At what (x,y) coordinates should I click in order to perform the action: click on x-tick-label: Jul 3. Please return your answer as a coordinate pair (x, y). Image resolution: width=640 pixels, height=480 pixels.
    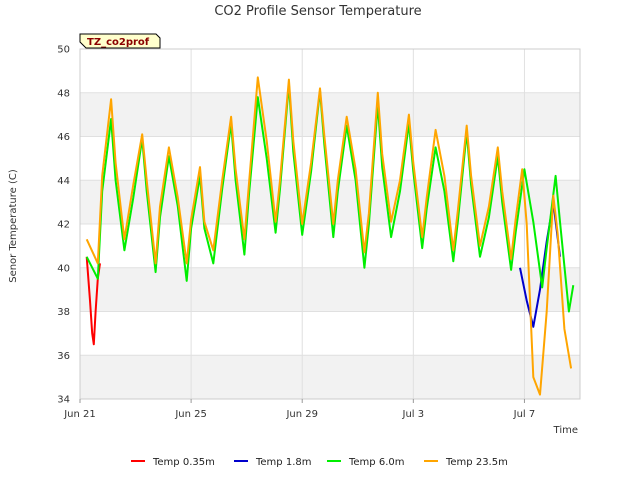
    Looking at the image, I should click on (413, 414).